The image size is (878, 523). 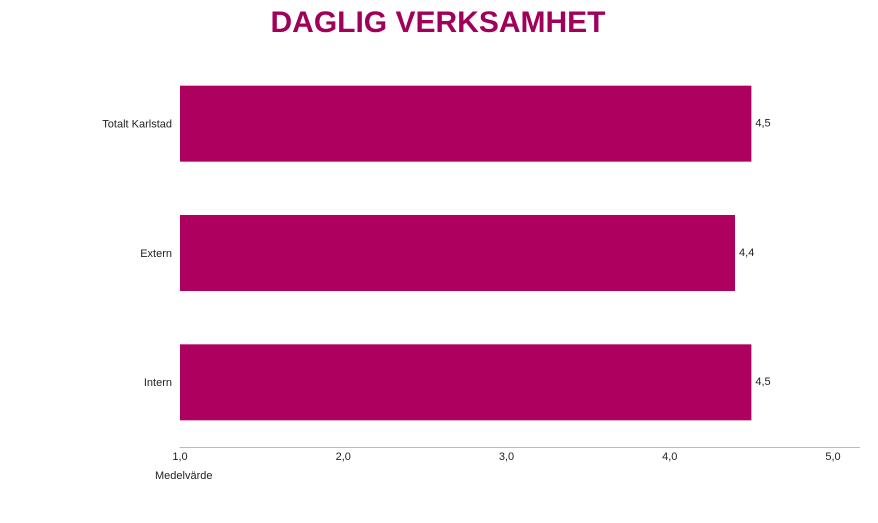 I want to click on y-tick-label: Totalt Karlstad, so click(x=137, y=125).